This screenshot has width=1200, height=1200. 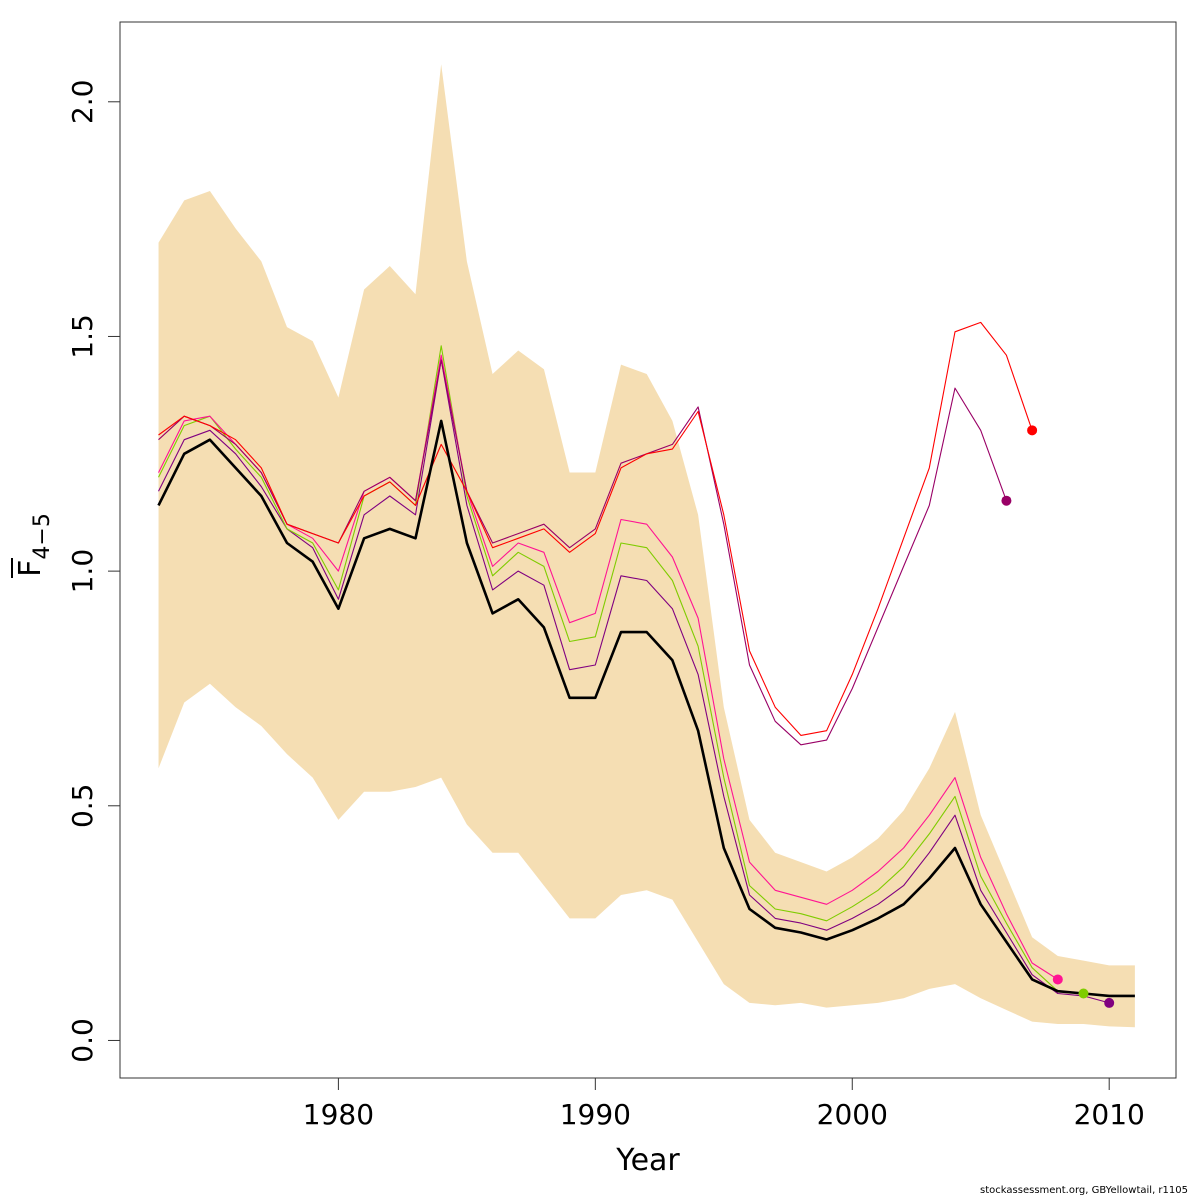 I want to click on credit-text: stockassessment.org, GBYellowtail, r1105, so click(x=1084, y=1190).